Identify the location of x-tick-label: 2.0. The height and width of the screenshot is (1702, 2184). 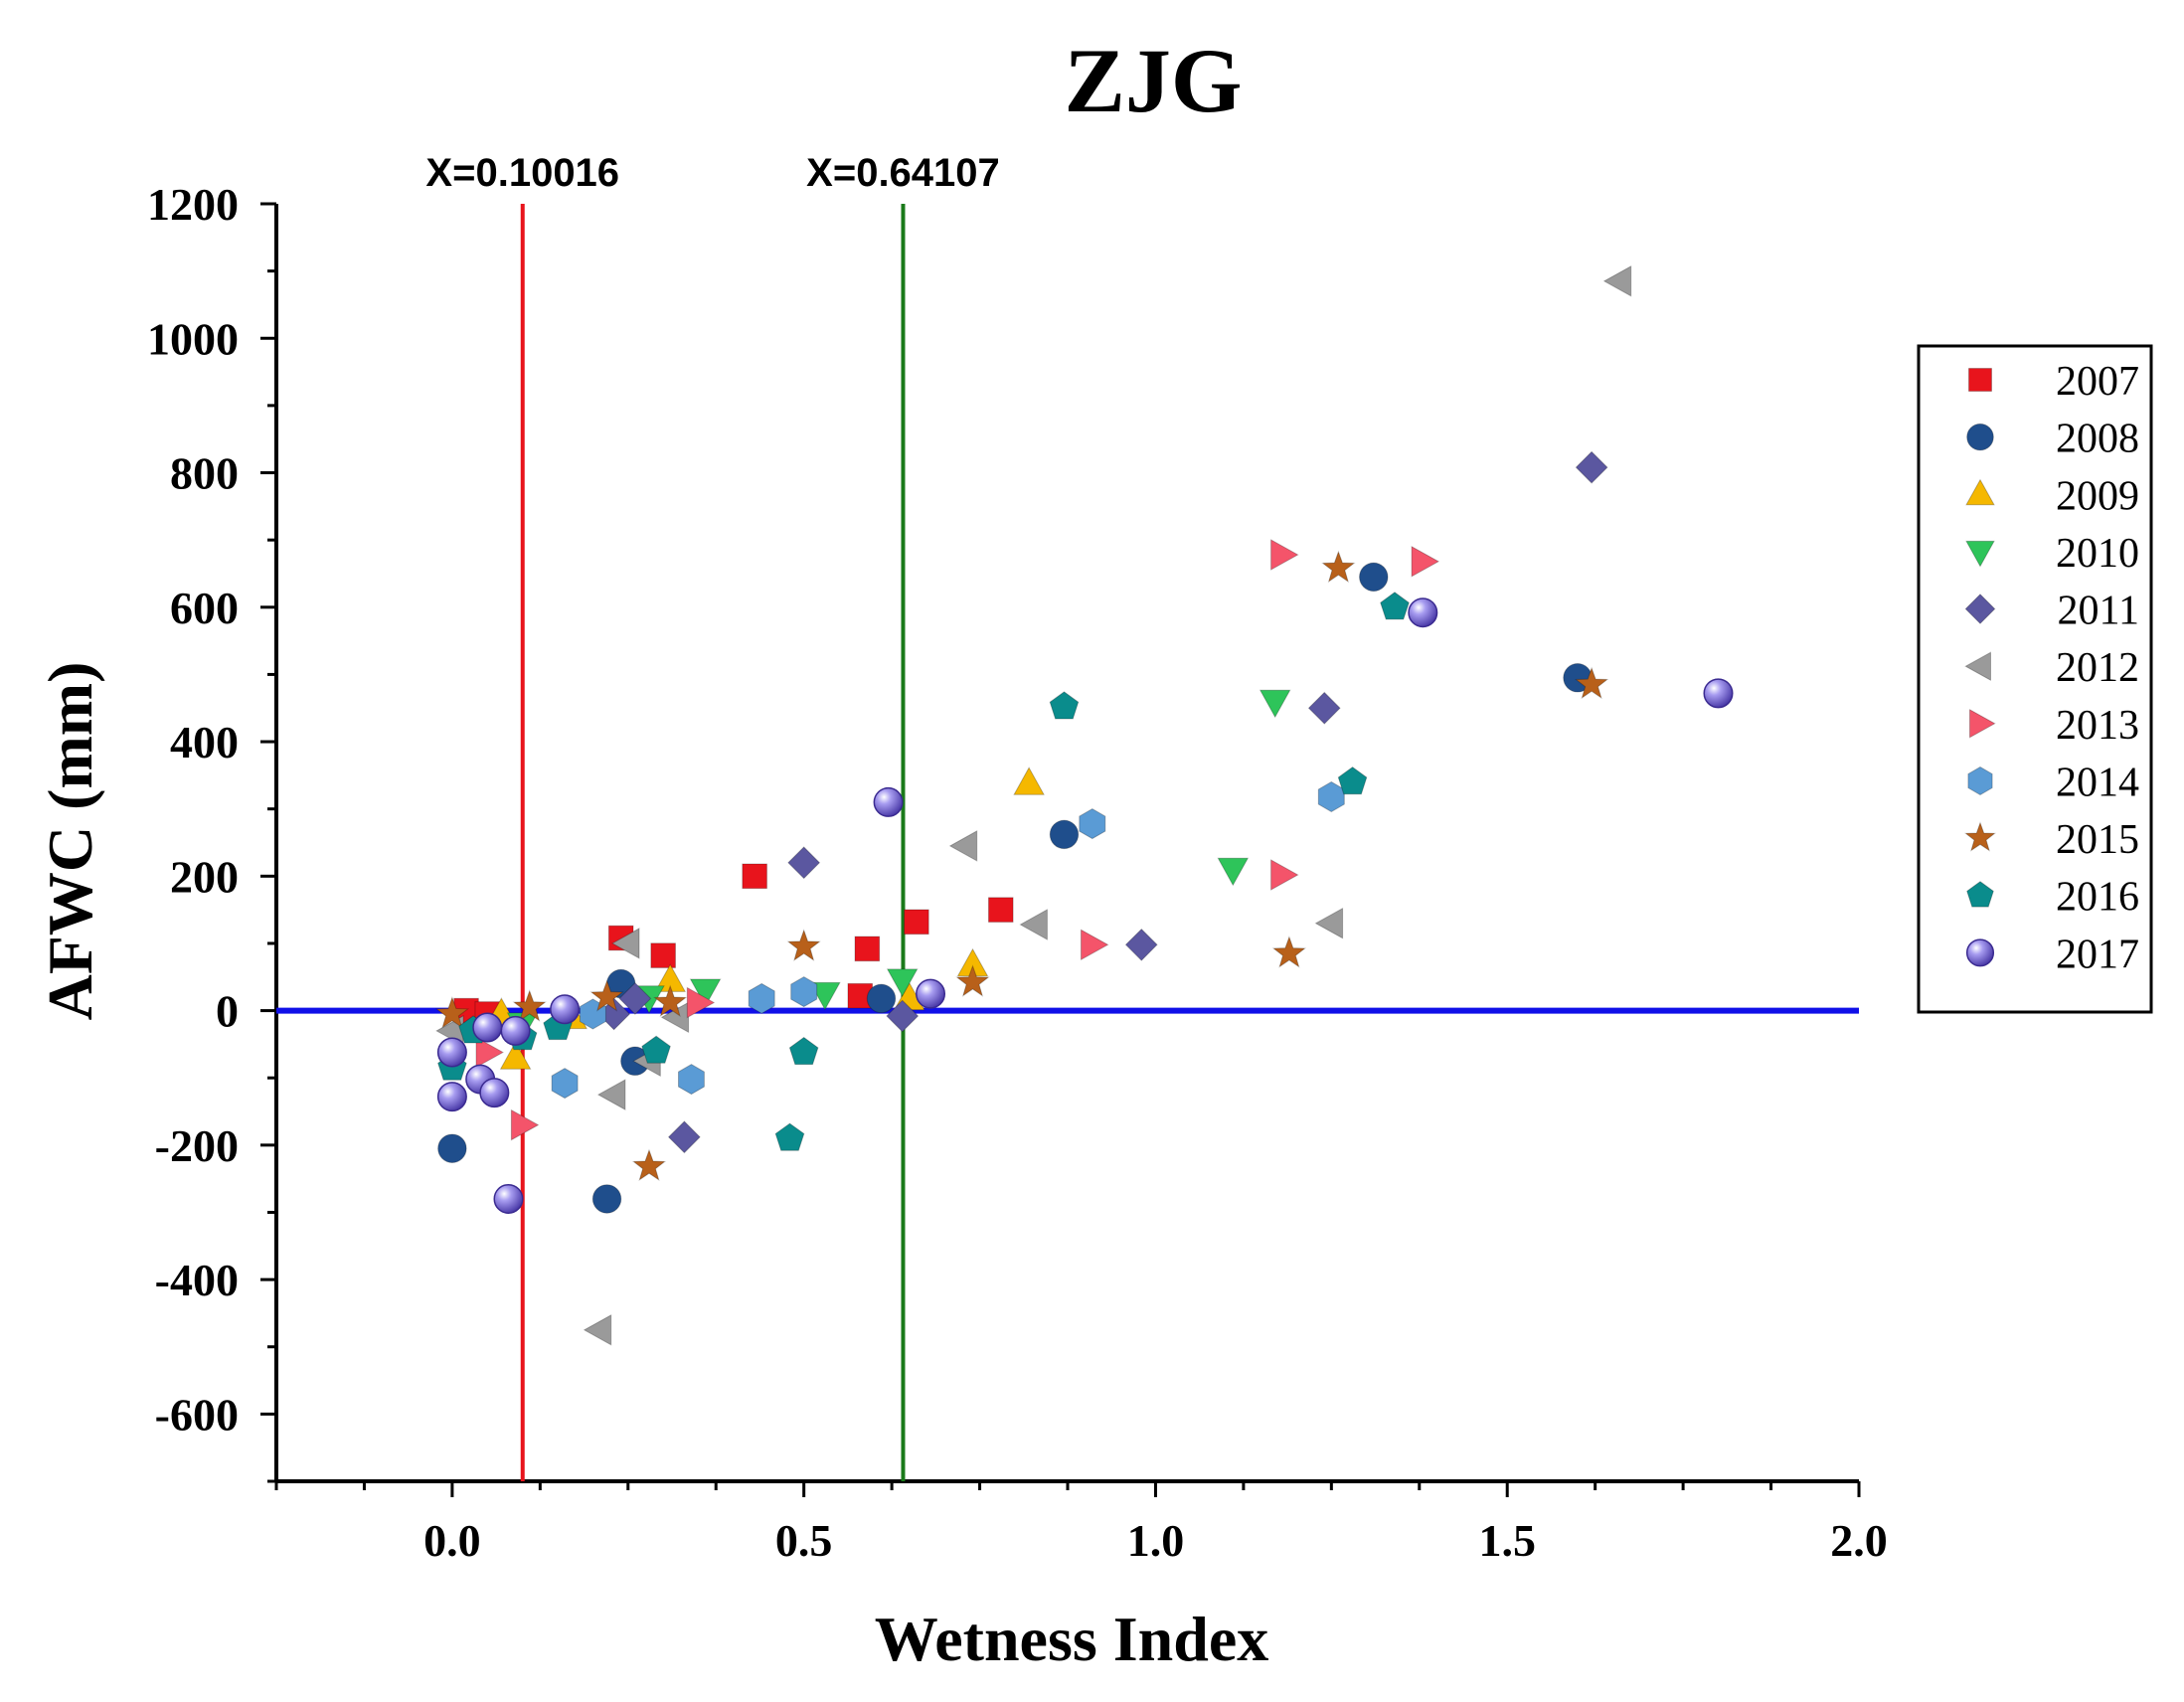
(1859, 1540).